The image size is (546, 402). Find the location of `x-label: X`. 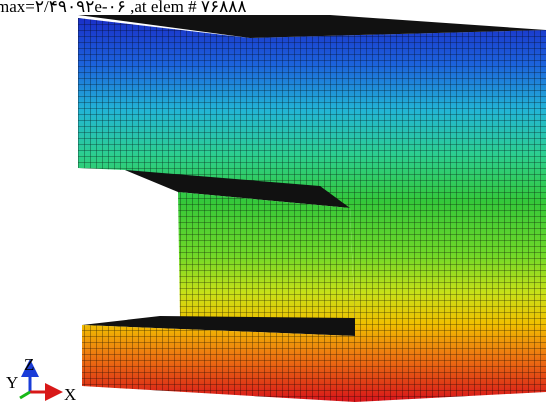

x-label: X is located at coordinates (70, 393).